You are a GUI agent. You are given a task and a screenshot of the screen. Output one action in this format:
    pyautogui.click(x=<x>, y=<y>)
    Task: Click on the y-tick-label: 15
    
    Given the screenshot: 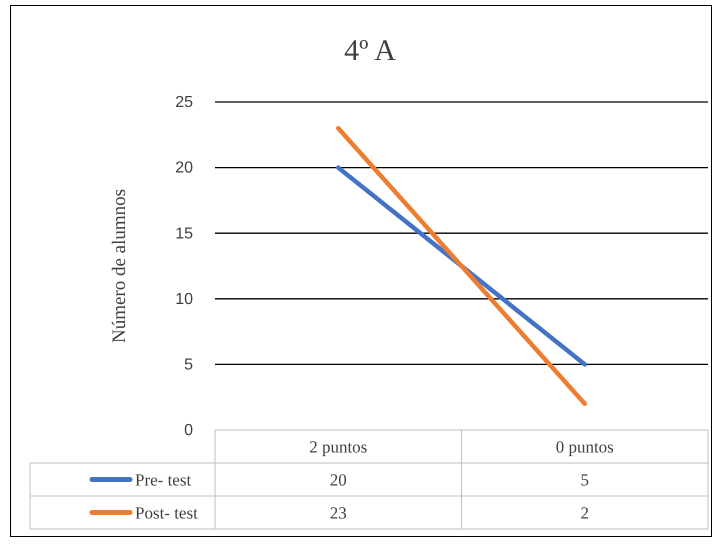 What is the action you would take?
    pyautogui.click(x=184, y=233)
    